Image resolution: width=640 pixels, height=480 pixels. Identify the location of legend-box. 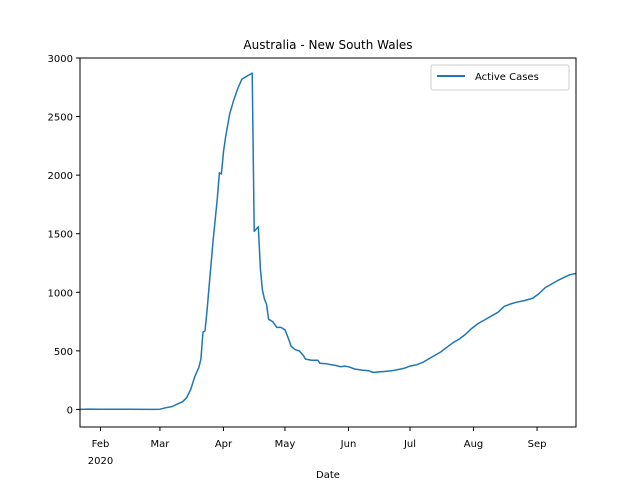
(500, 77).